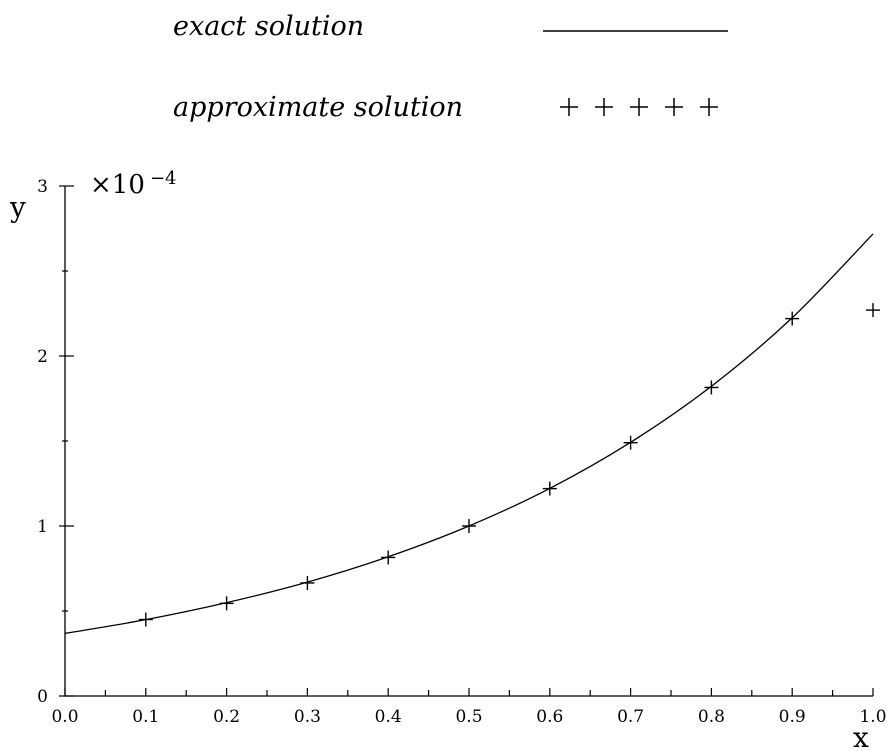  I want to click on legend-label-approximate: approximate solution, so click(318, 107).